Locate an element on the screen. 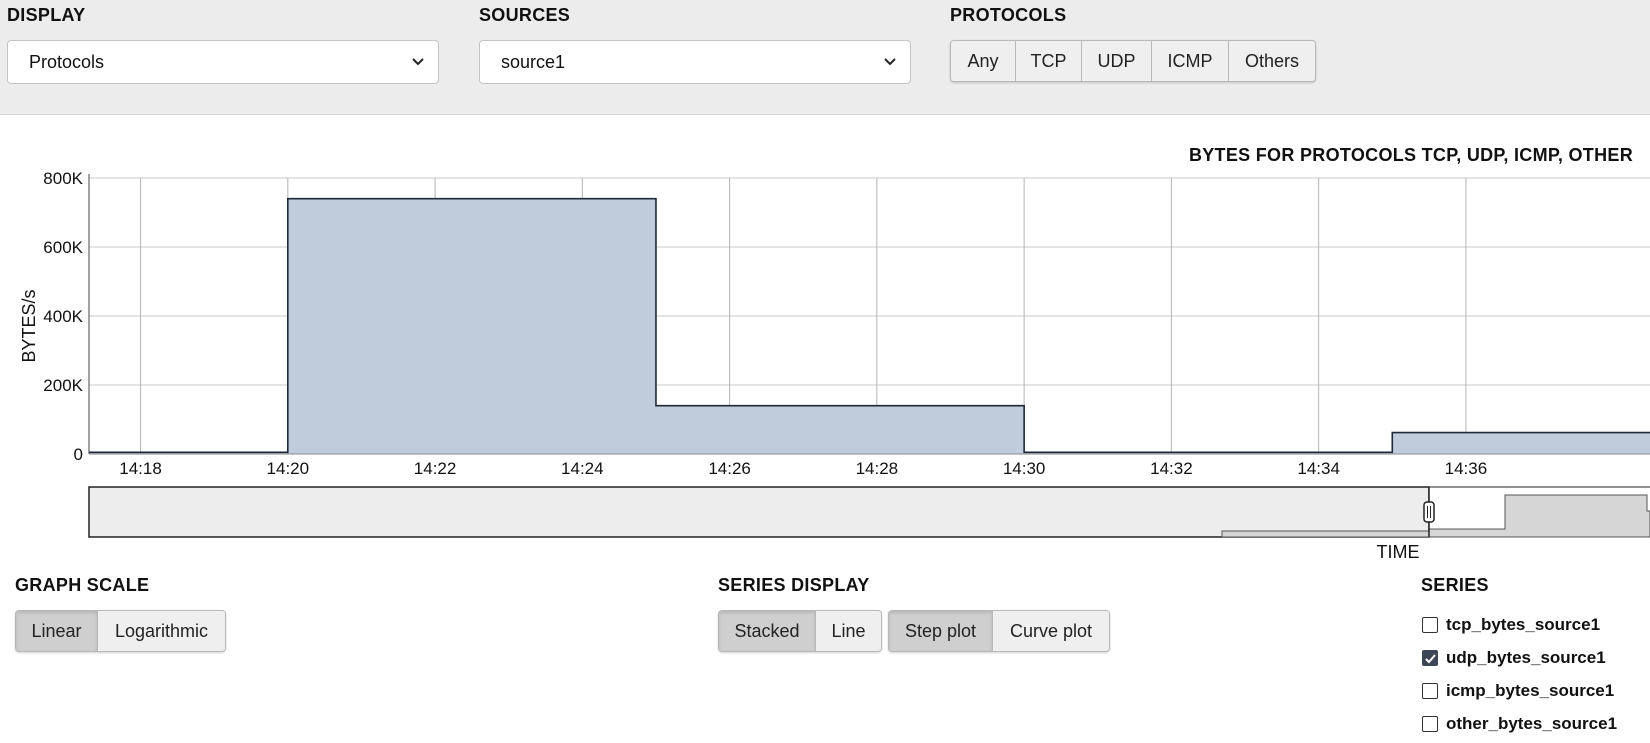 This screenshot has height=743, width=1650. series-name: tcp_bytes_source1 is located at coordinates (1523, 624).